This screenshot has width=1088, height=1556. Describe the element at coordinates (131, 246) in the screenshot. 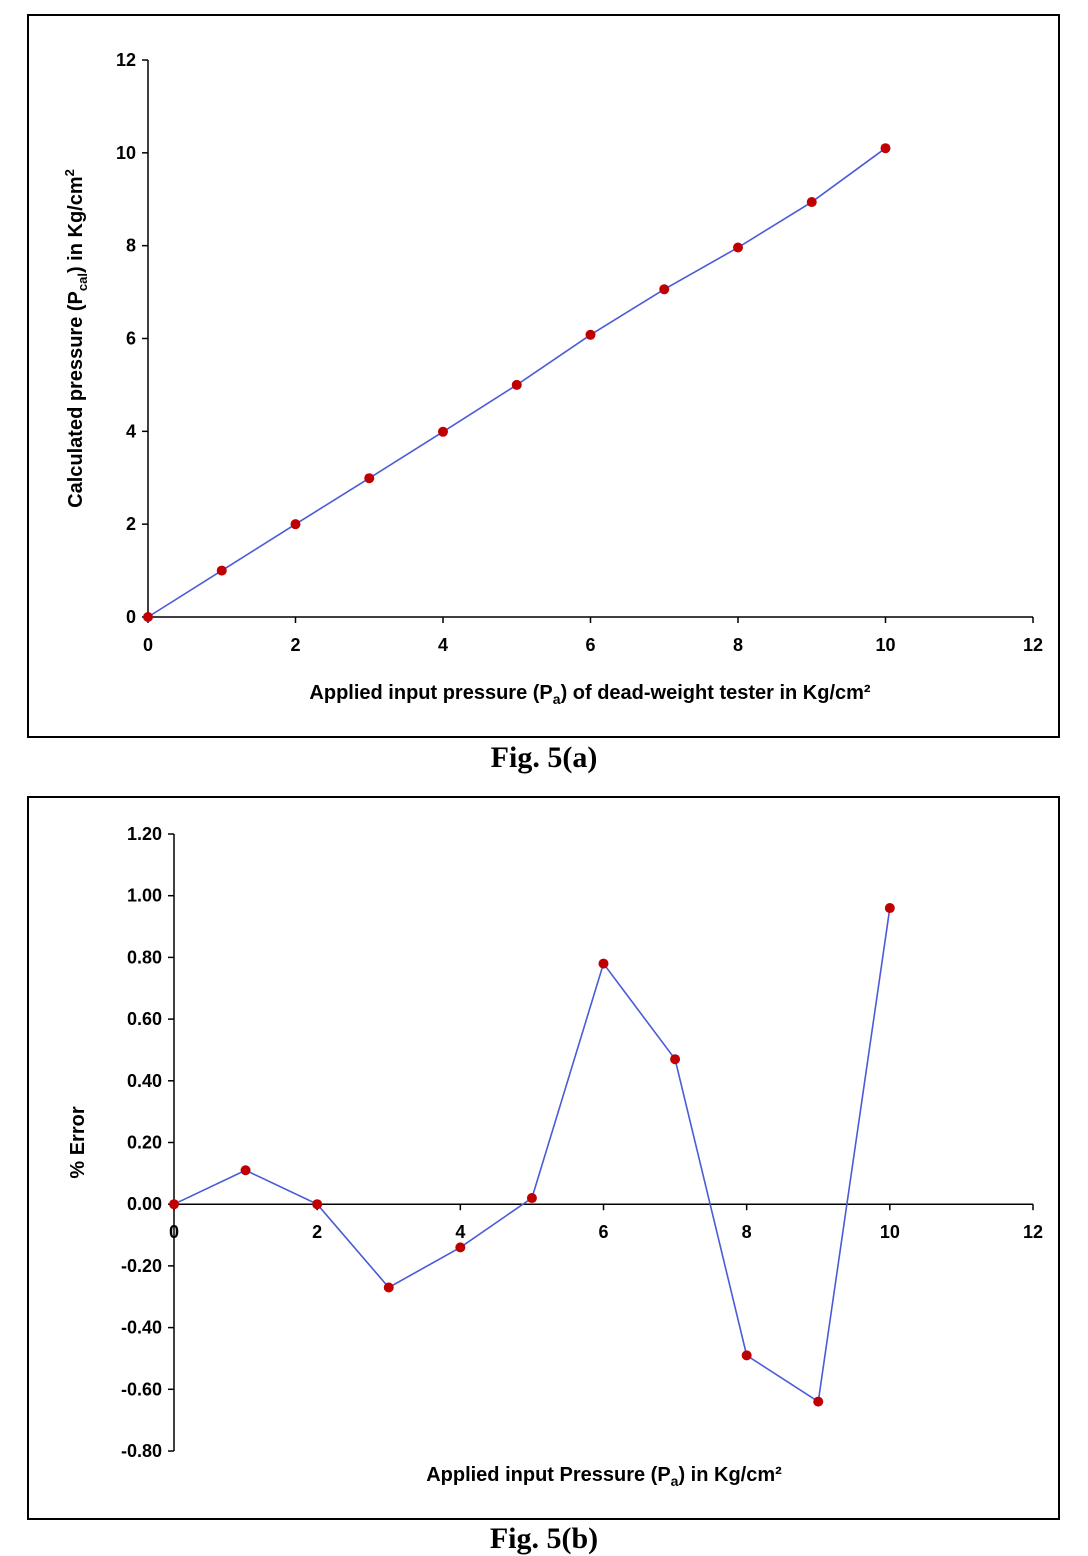

I see `y-tick-label: 8` at that location.